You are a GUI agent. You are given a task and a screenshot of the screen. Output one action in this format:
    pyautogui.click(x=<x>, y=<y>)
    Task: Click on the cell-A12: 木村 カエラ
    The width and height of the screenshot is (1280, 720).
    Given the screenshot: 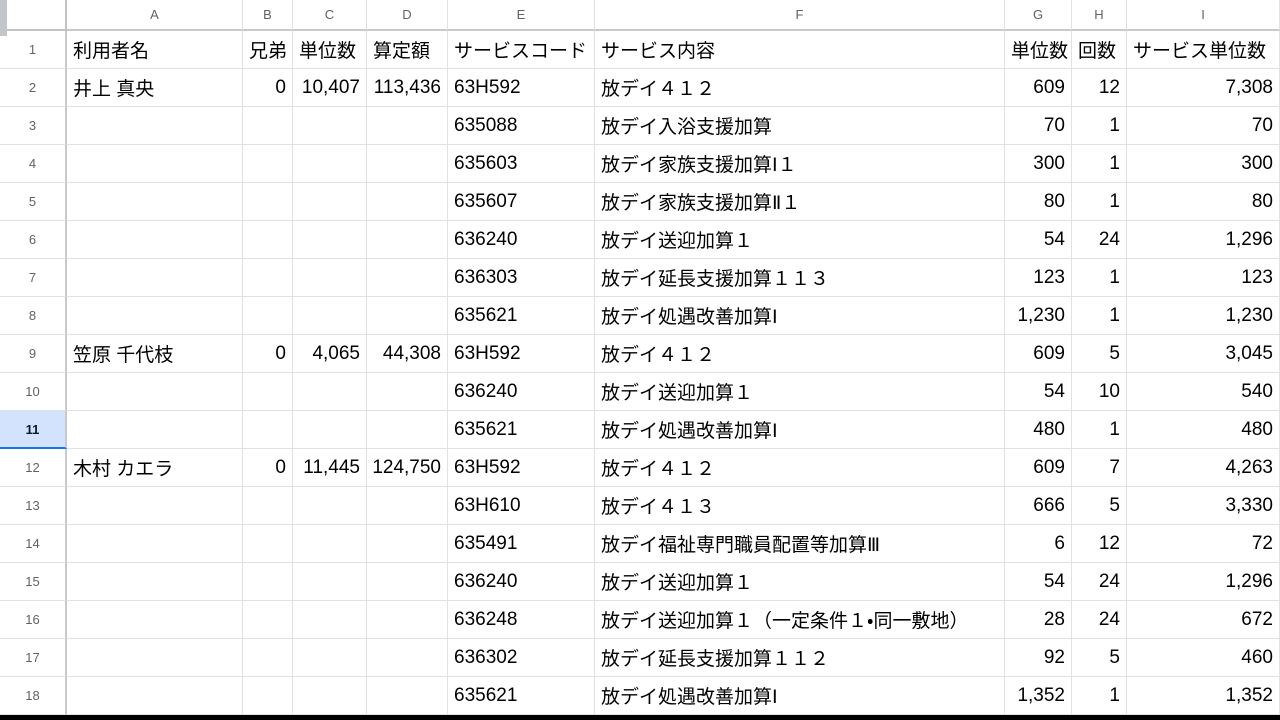 What is the action you would take?
    pyautogui.click(x=155, y=468)
    